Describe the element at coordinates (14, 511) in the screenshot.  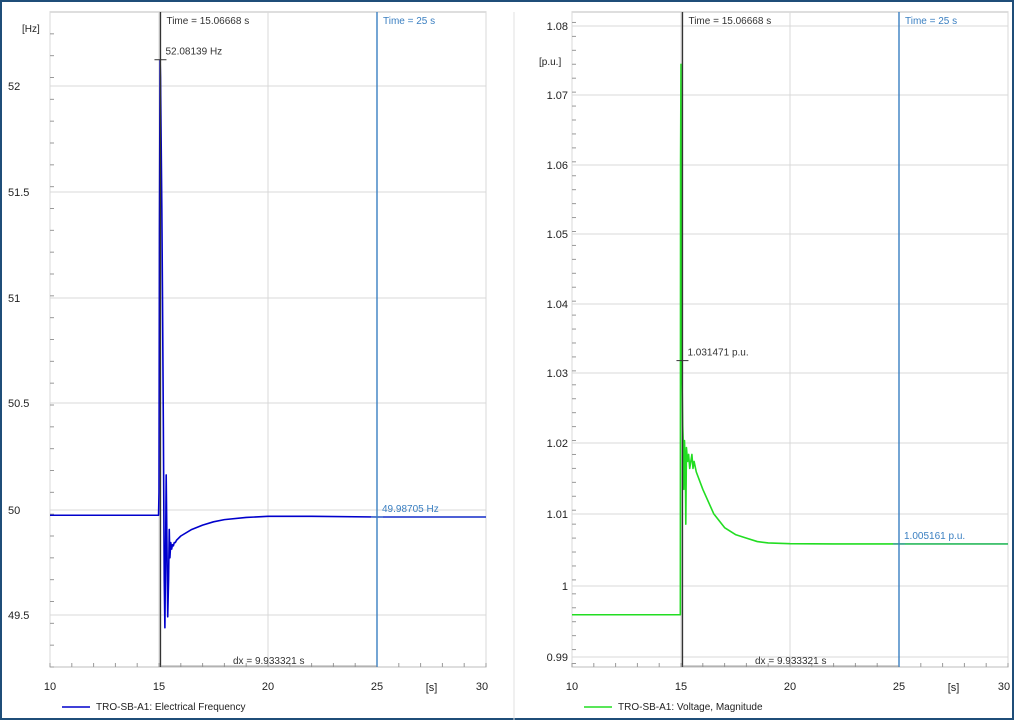
I see `y-tick-label: 50` at that location.